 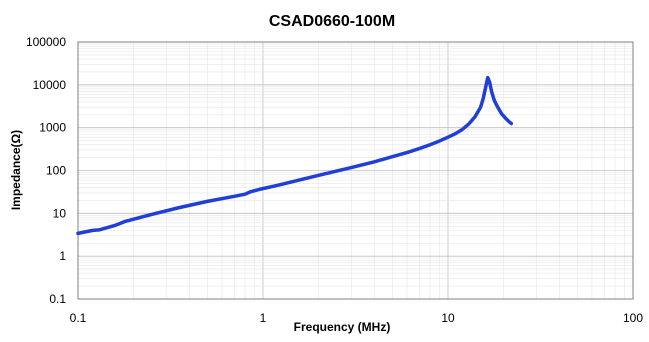 What do you see at coordinates (57, 299) in the screenshot?
I see `y-tick-label: 0.1` at bounding box center [57, 299].